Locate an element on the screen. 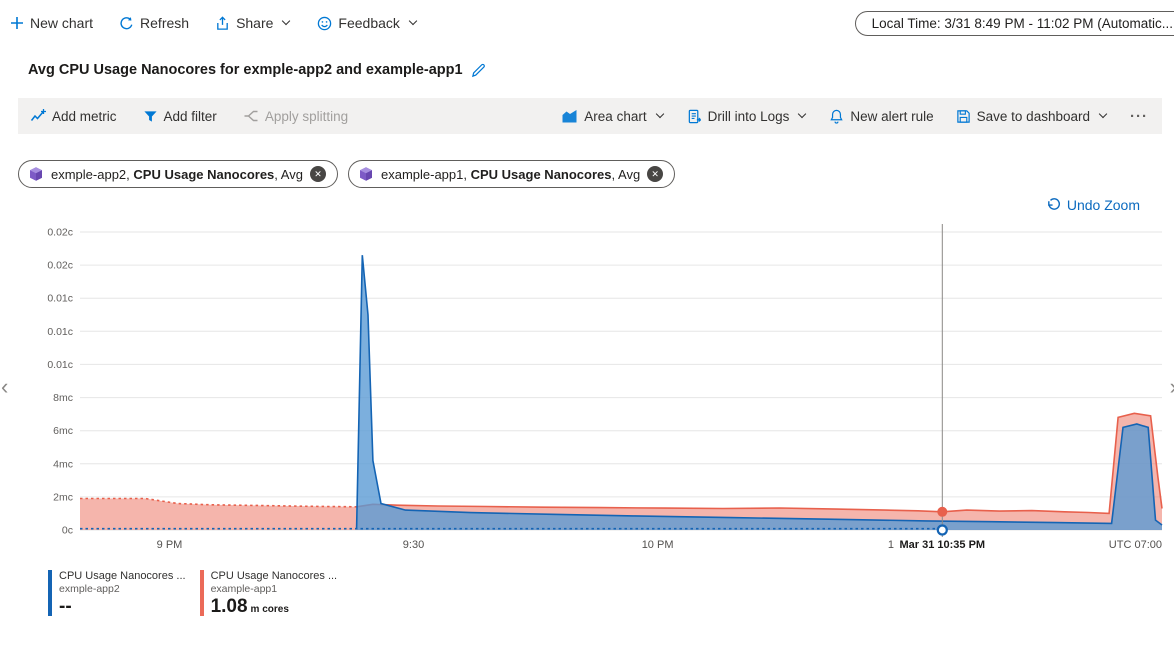 The image size is (1174, 646). legend-value-unit: m cores is located at coordinates (269, 609).